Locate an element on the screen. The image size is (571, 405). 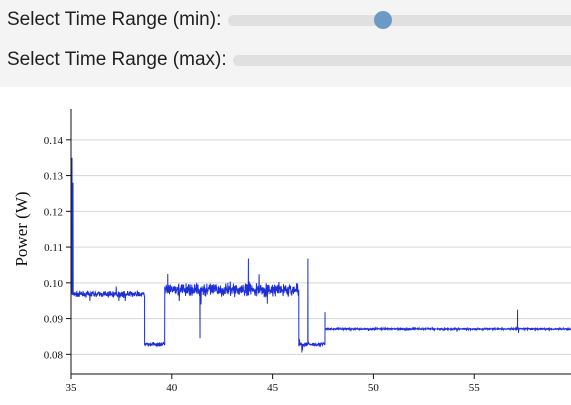
max-slider-label: Select Time Range (max): is located at coordinates (117, 59).